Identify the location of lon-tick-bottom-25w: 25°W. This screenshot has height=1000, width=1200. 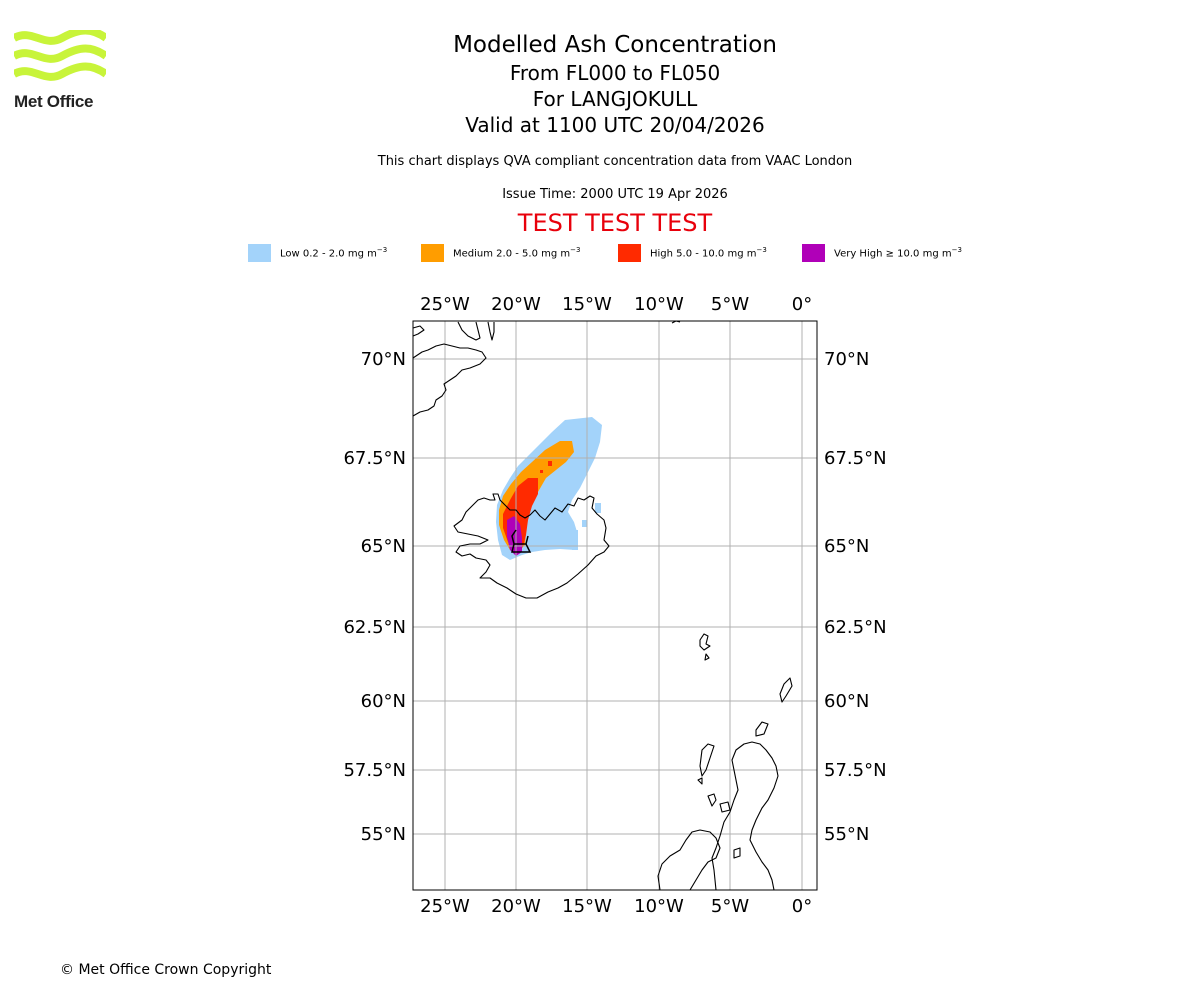
(445, 906).